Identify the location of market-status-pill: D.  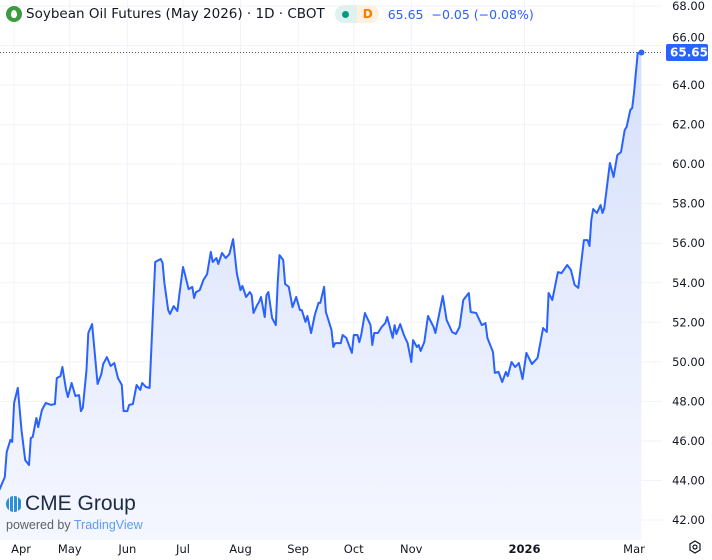
(356, 14).